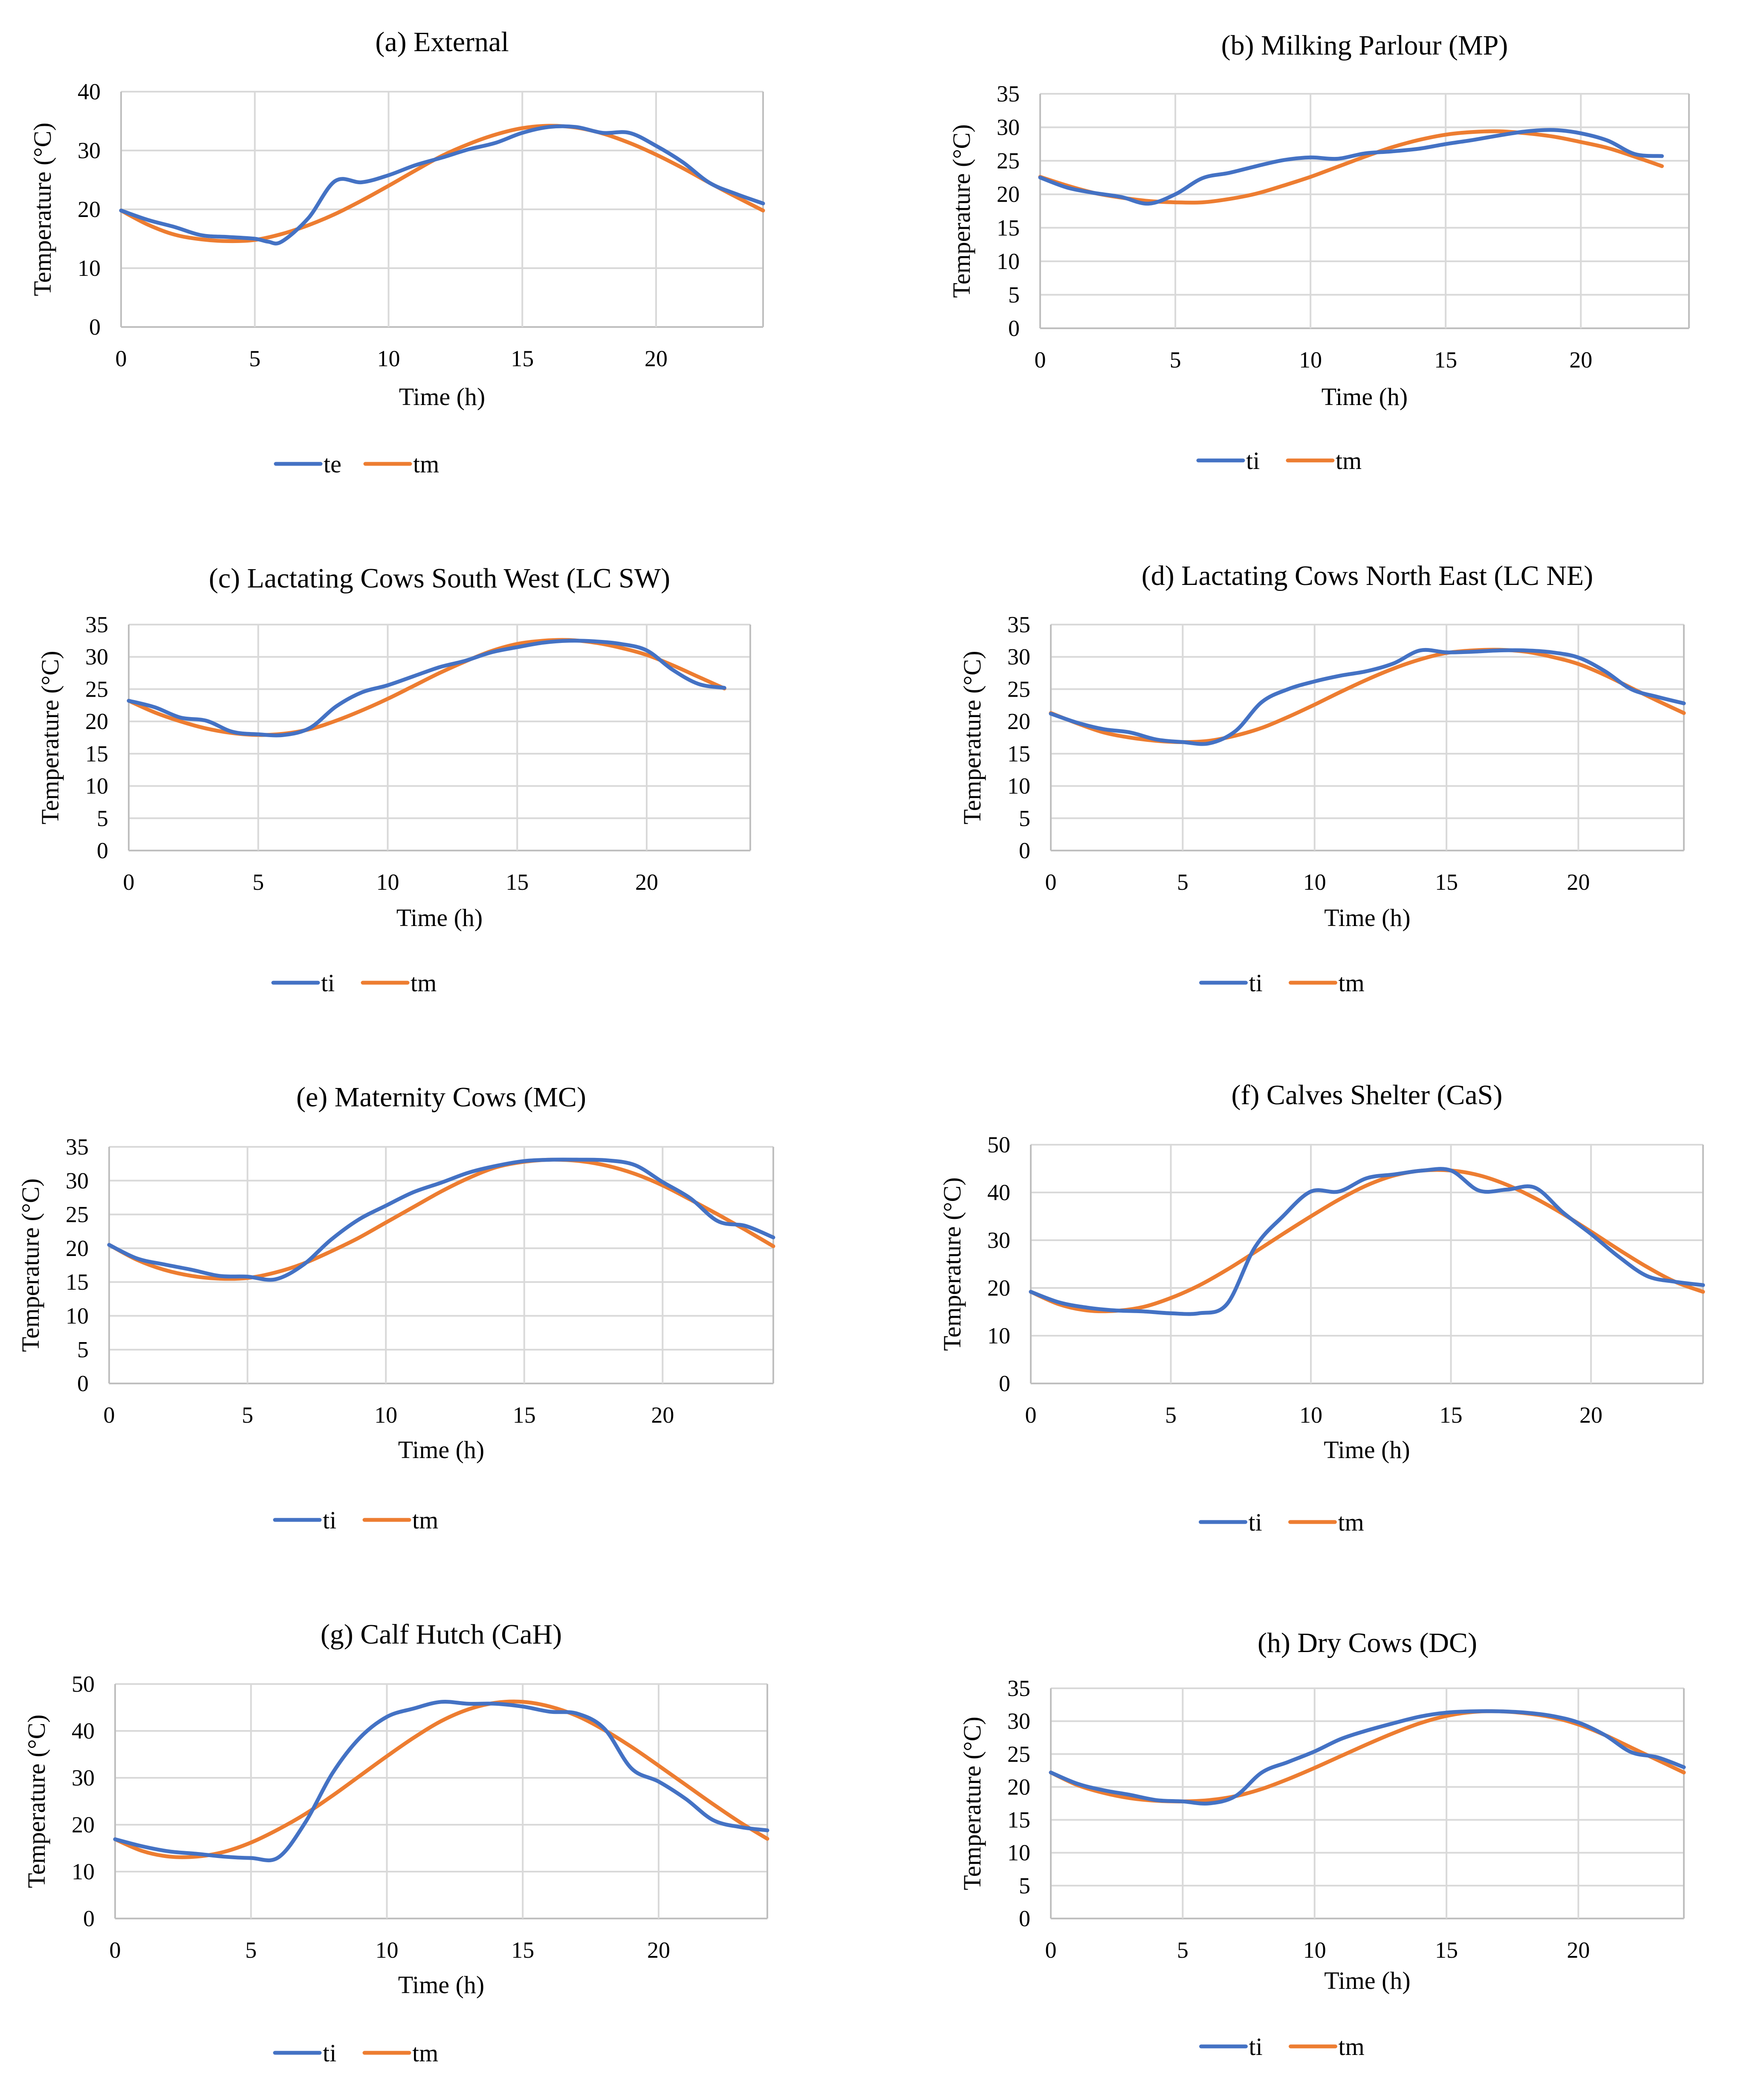 Image resolution: width=1764 pixels, height=2098 pixels. I want to click on y-tick-label: 50, so click(998, 1145).